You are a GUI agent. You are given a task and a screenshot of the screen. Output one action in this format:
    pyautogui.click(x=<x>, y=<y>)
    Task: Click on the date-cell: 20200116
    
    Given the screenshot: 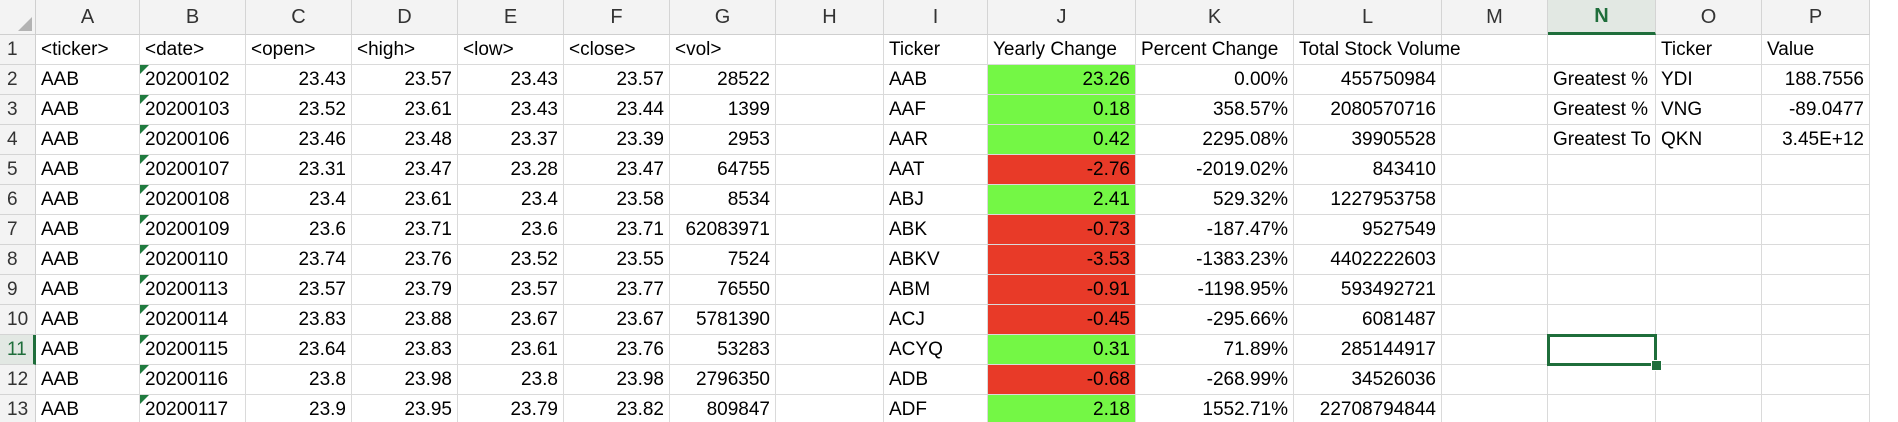 What is the action you would take?
    pyautogui.click(x=193, y=380)
    